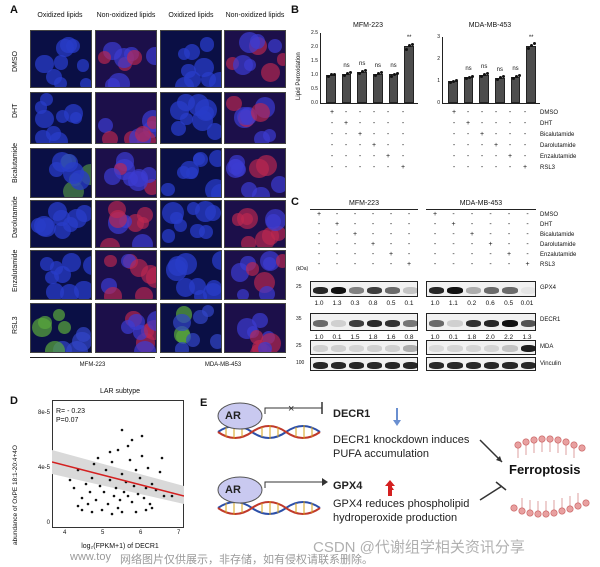  Describe the element at coordinates (314, 61) in the screenshot. I see `y-tick-label: 1.5` at that location.